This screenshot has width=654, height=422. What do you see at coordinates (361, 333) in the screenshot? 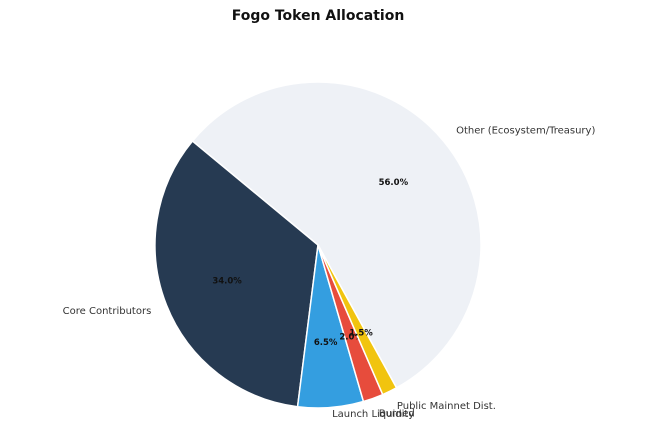
I see `slice-percent: 1.5%` at bounding box center [361, 333].